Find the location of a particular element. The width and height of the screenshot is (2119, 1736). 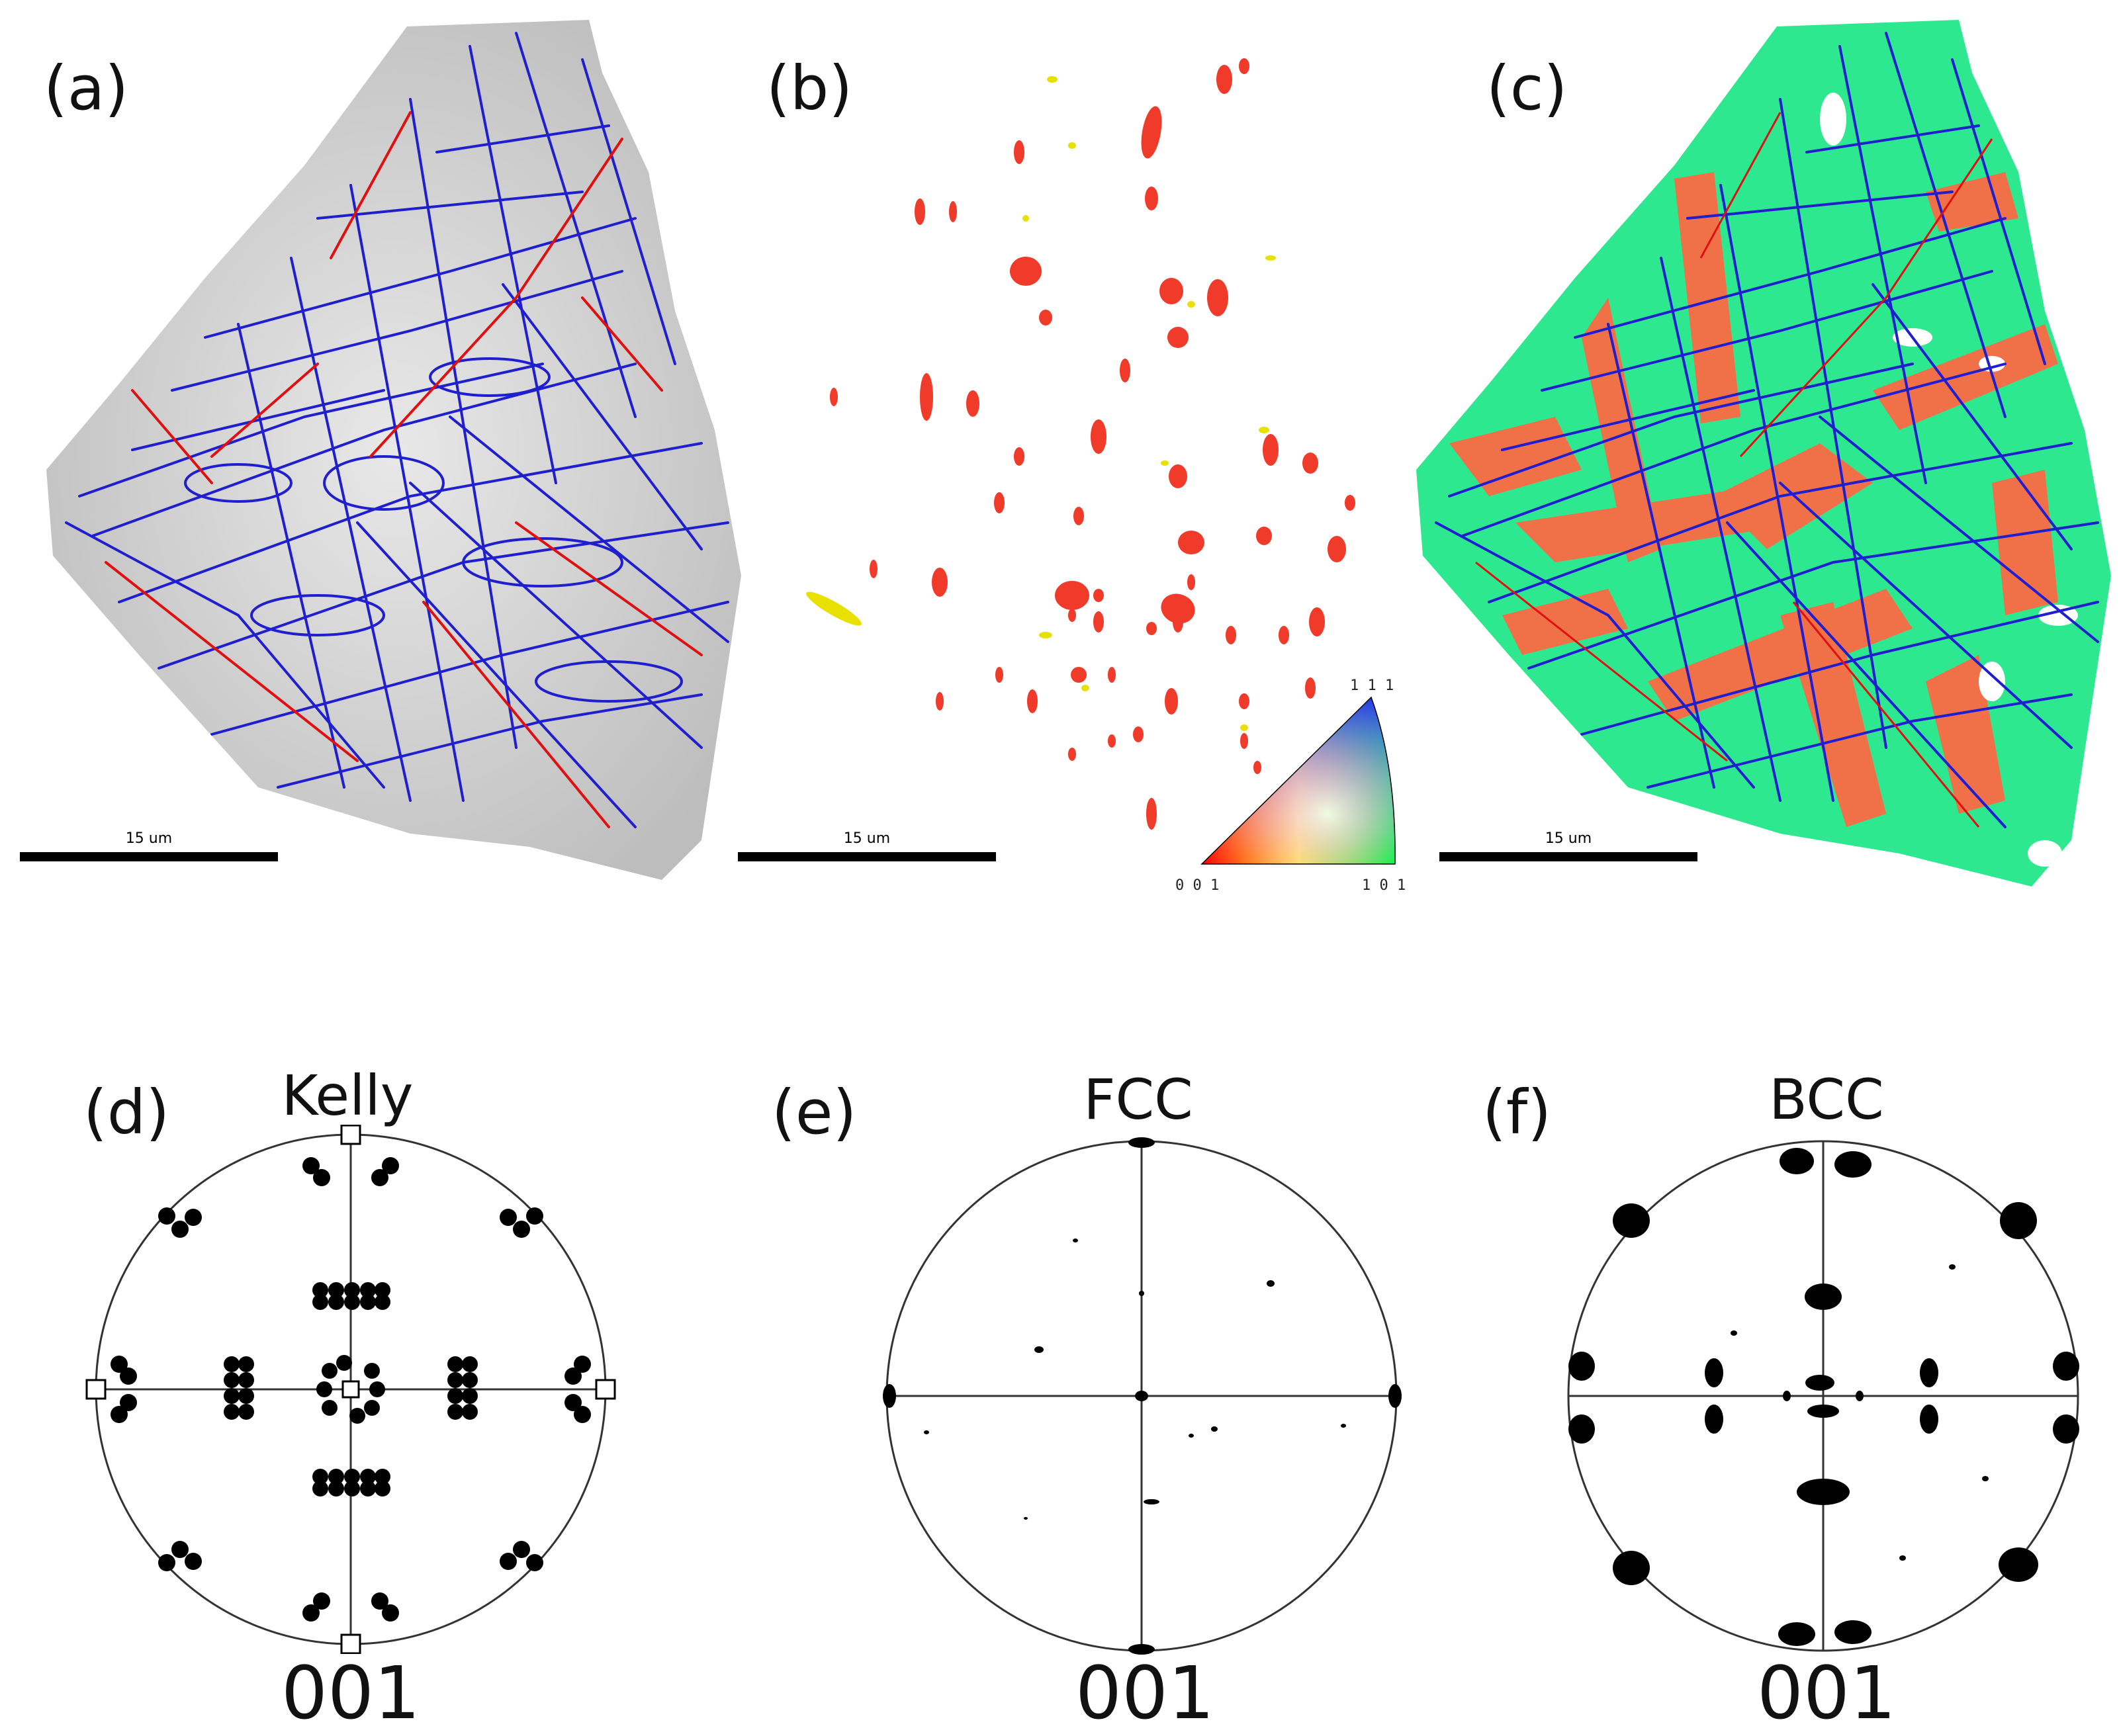

panel-f-bottom-label: 001 is located at coordinates (1826, 1693).